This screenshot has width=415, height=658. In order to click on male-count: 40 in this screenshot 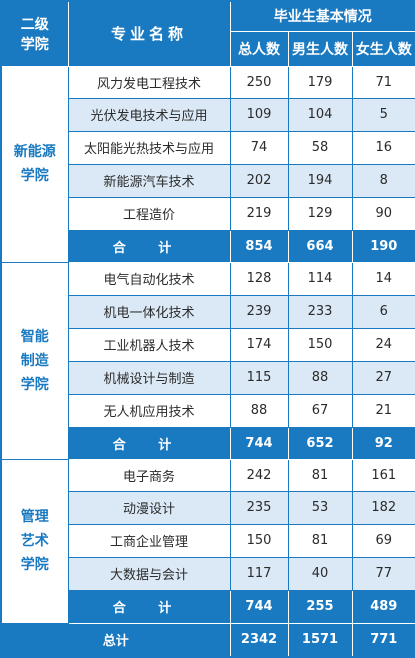, I will do `click(320, 573)`.